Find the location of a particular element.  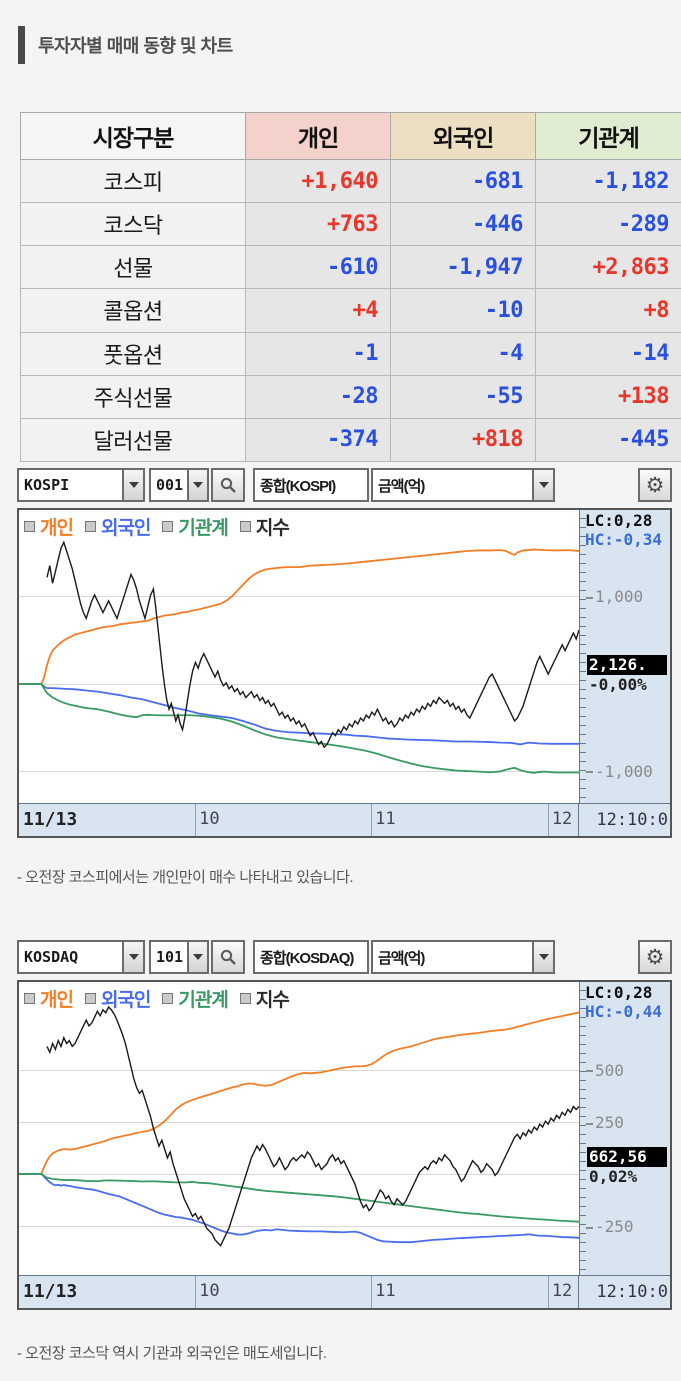

flow-value: -681 is located at coordinates (463, 181).